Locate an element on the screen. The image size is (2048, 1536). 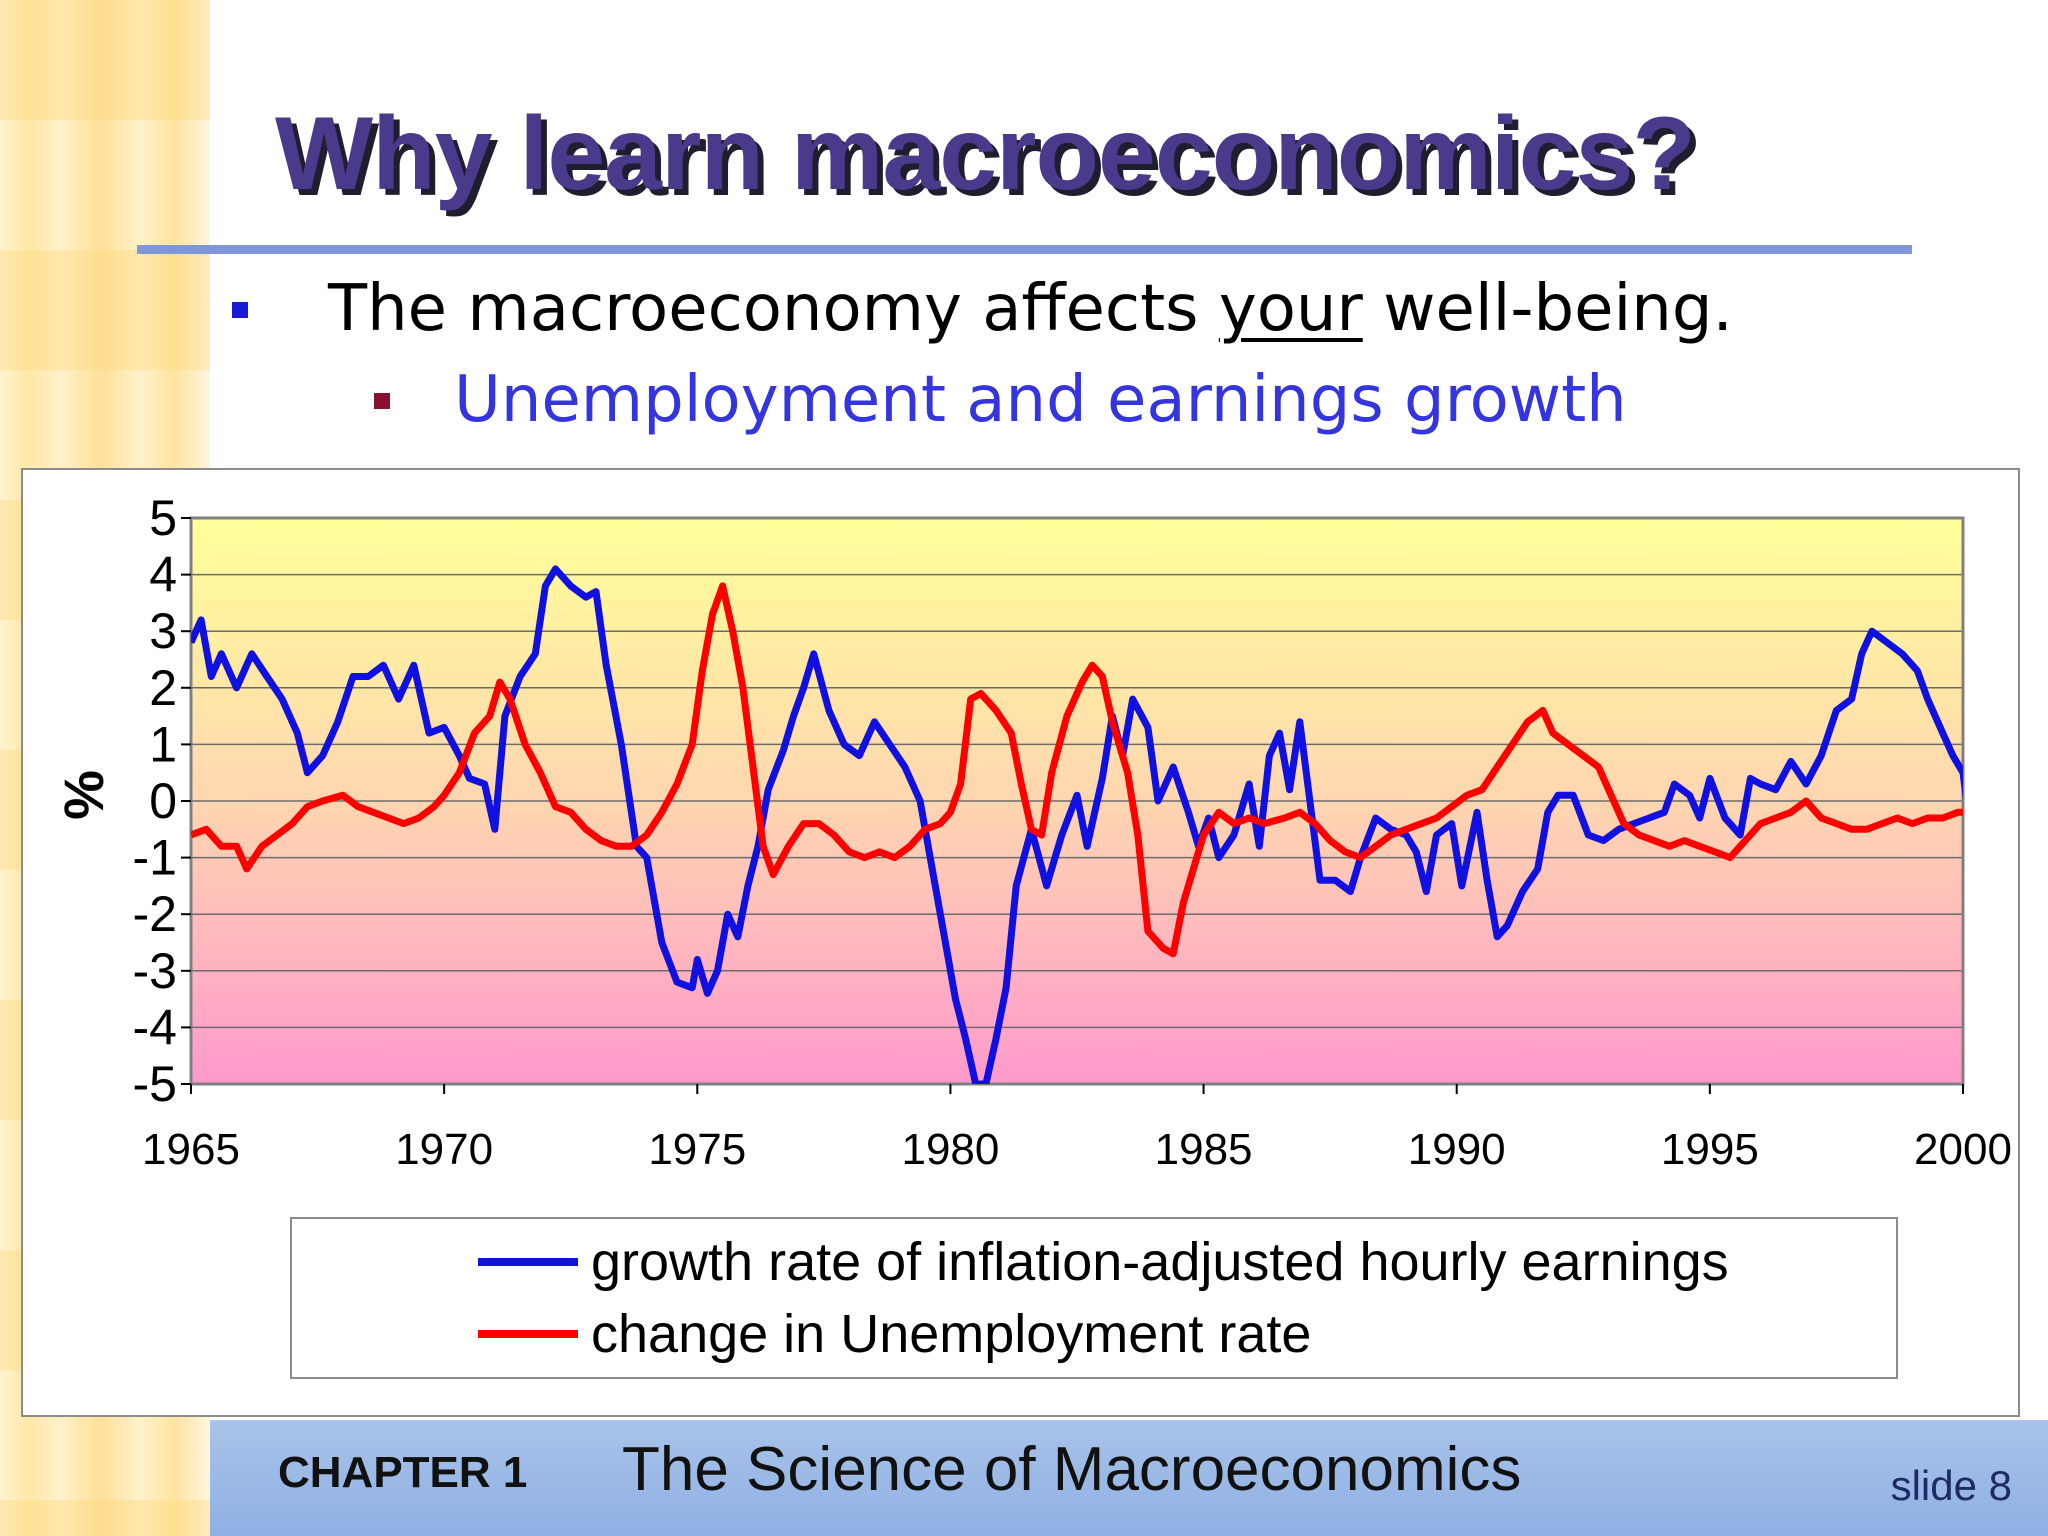
y-tick-label: 0 is located at coordinates (163, 801).